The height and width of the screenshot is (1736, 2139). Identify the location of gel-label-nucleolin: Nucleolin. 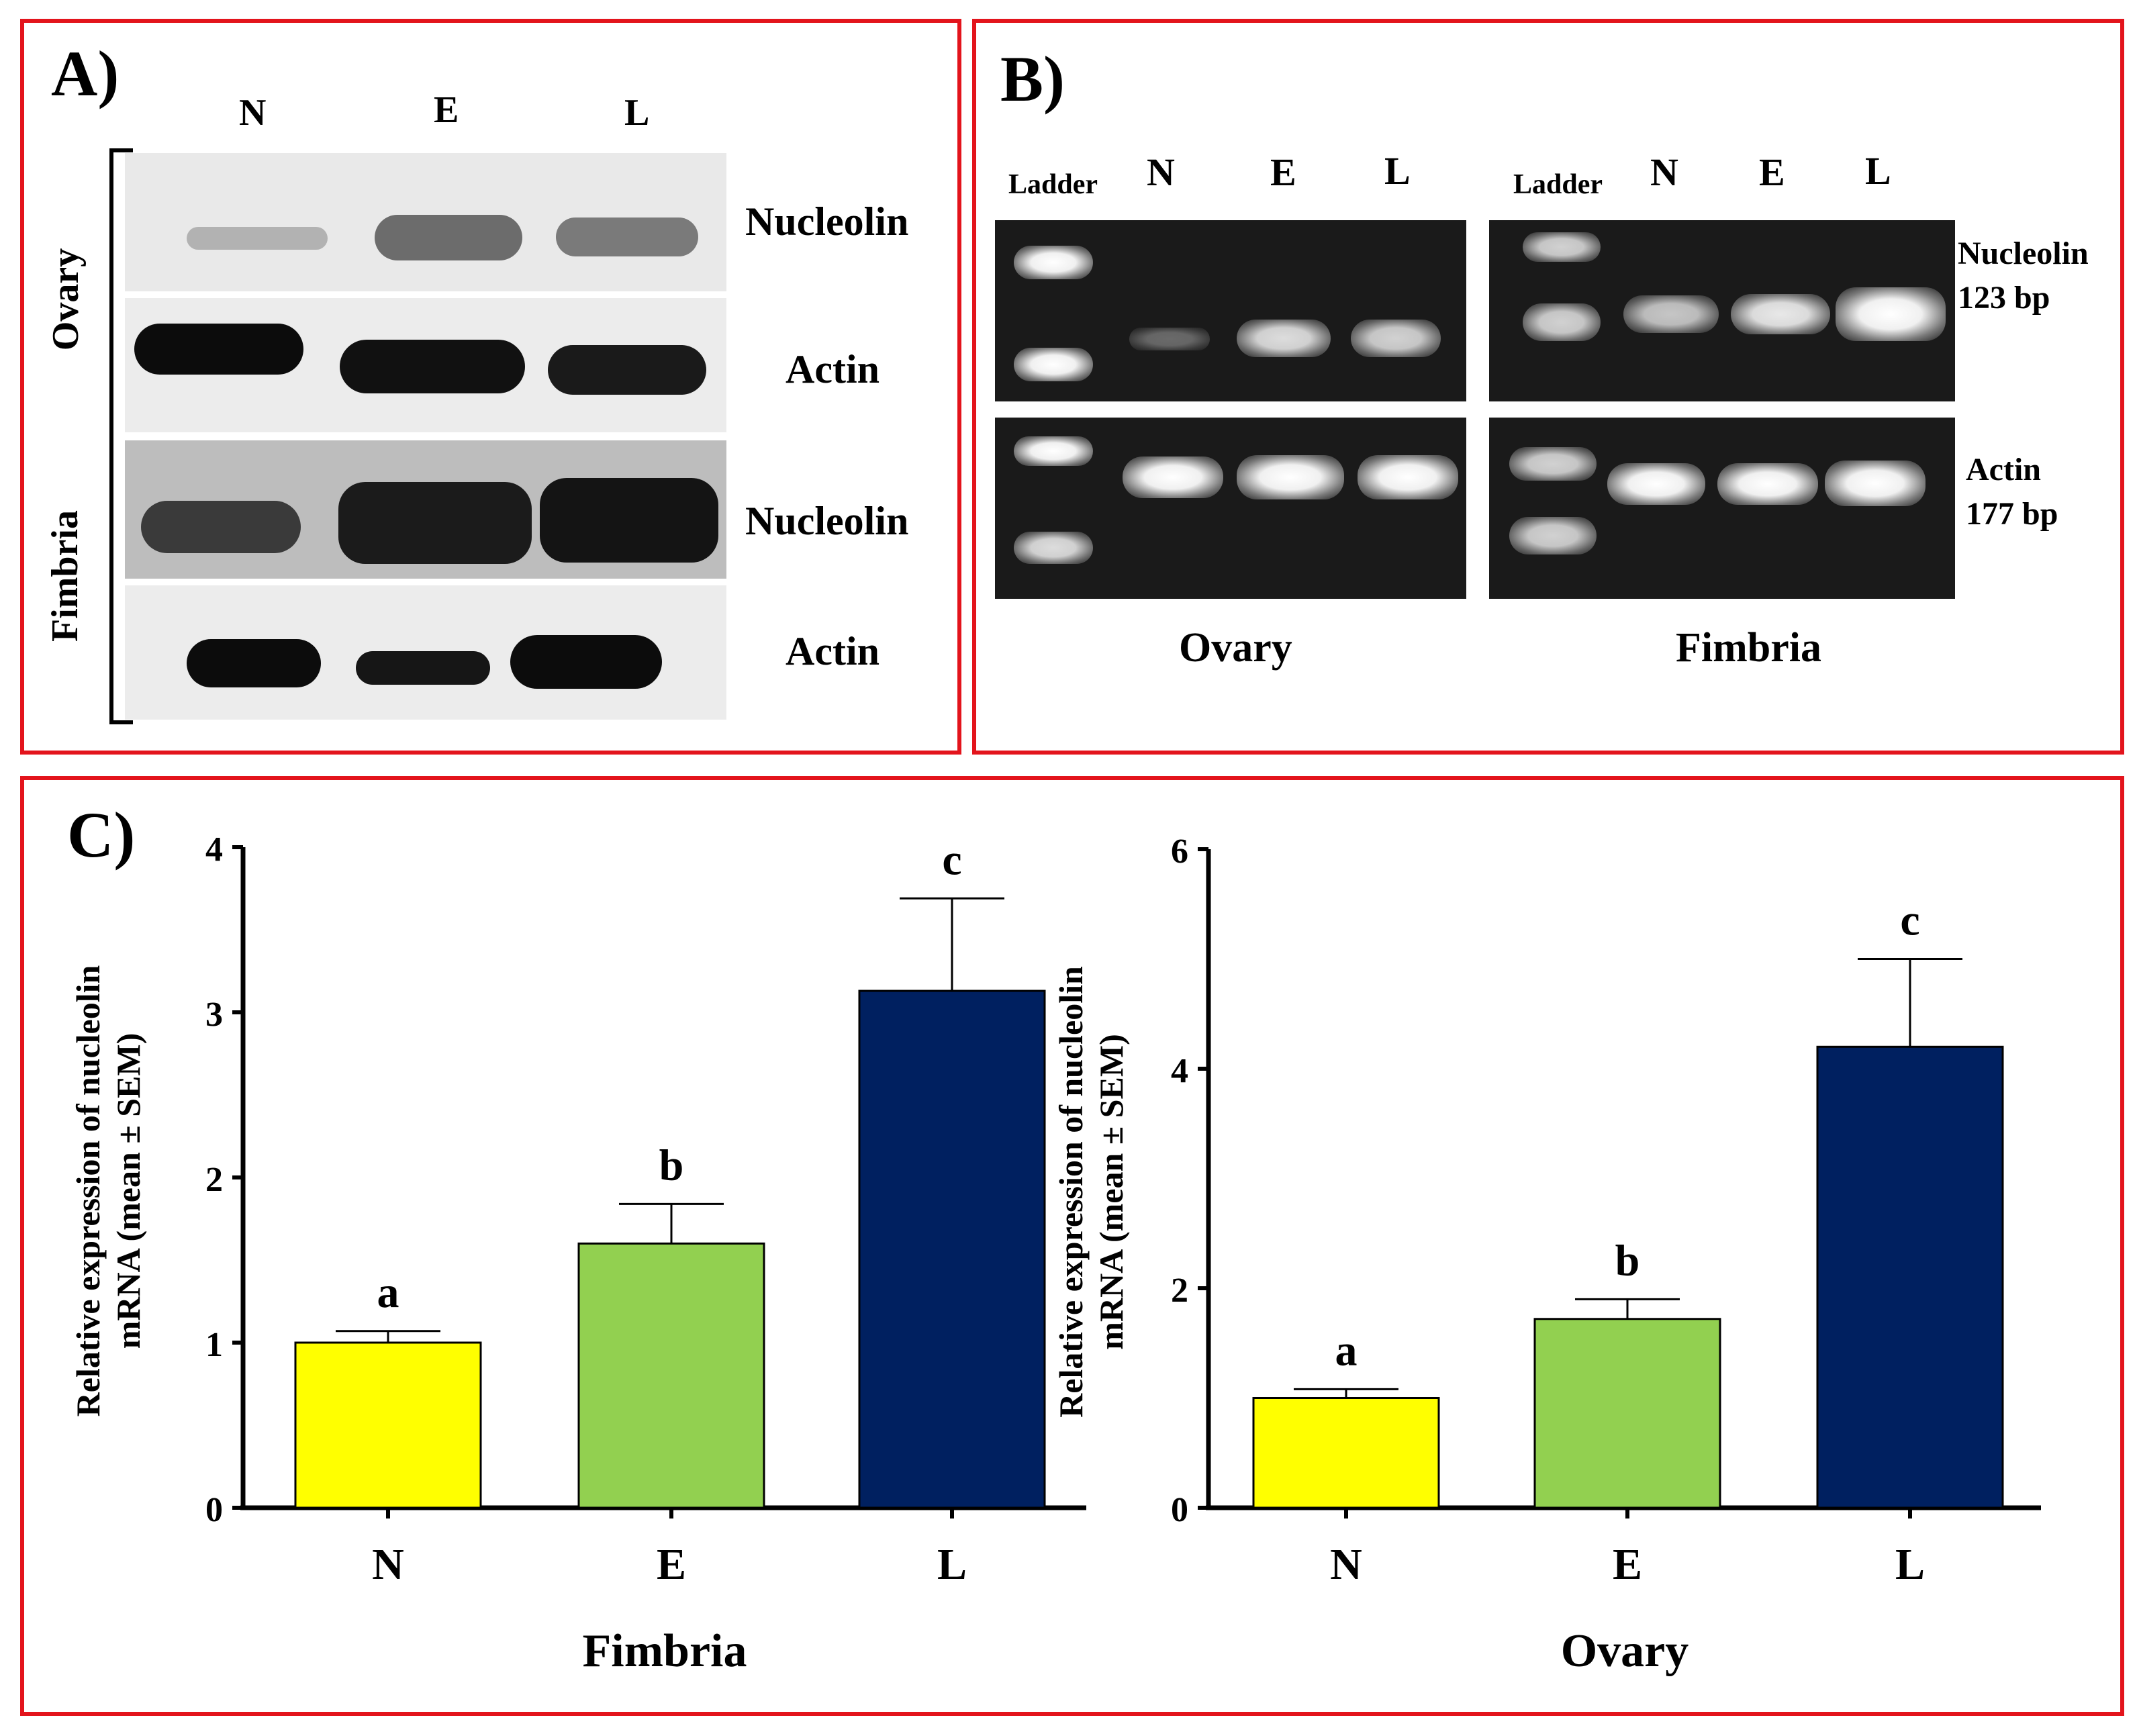
(2023, 254).